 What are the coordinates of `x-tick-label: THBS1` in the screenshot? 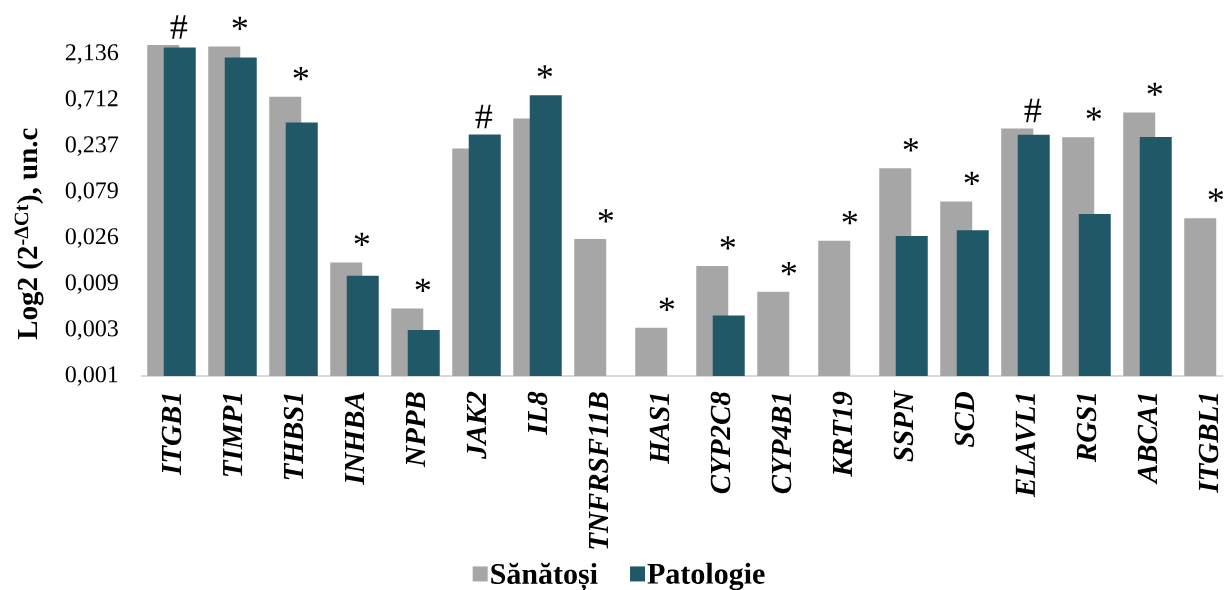 It's located at (293, 437).